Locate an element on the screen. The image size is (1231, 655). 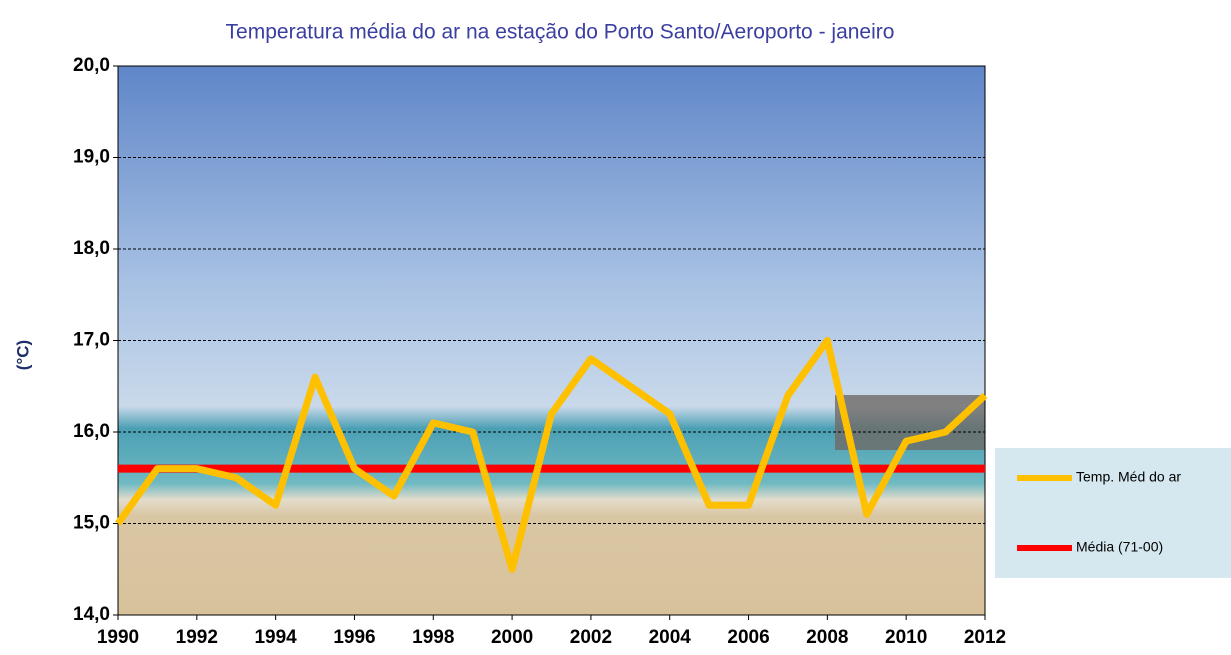
x-tick-label: 2000 is located at coordinates (512, 637).